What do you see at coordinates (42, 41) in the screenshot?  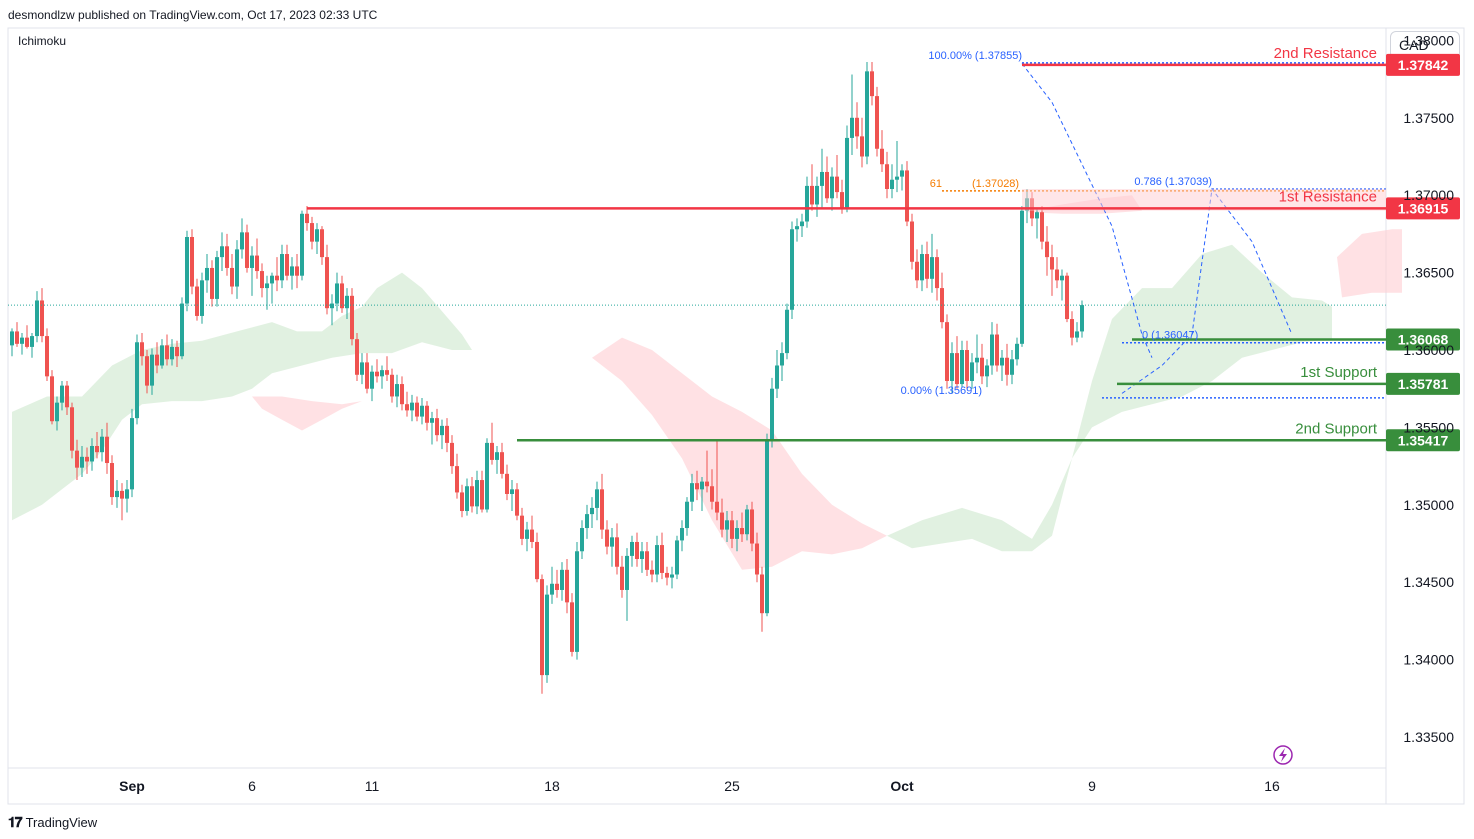 I see `indicator-label: Ichimoku` at bounding box center [42, 41].